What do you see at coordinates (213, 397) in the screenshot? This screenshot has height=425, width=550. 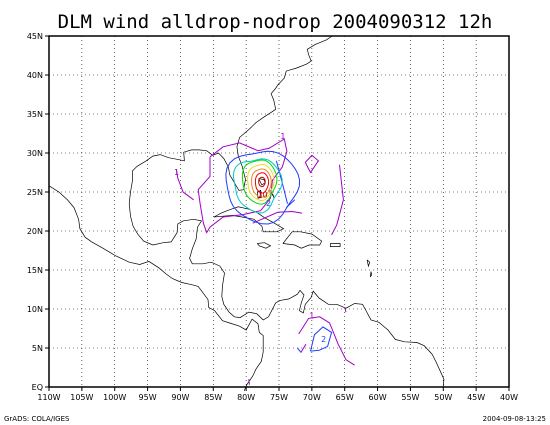 I see `lon-label: 85W` at bounding box center [213, 397].